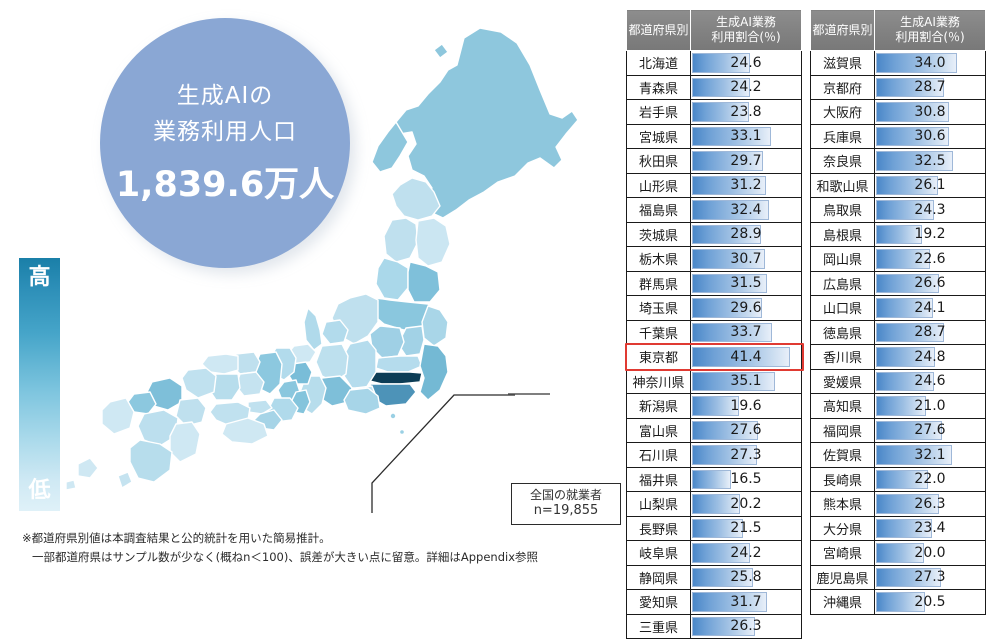 The height and width of the screenshot is (639, 1000). I want to click on table-row: 群馬県 31.5, so click(714, 283).